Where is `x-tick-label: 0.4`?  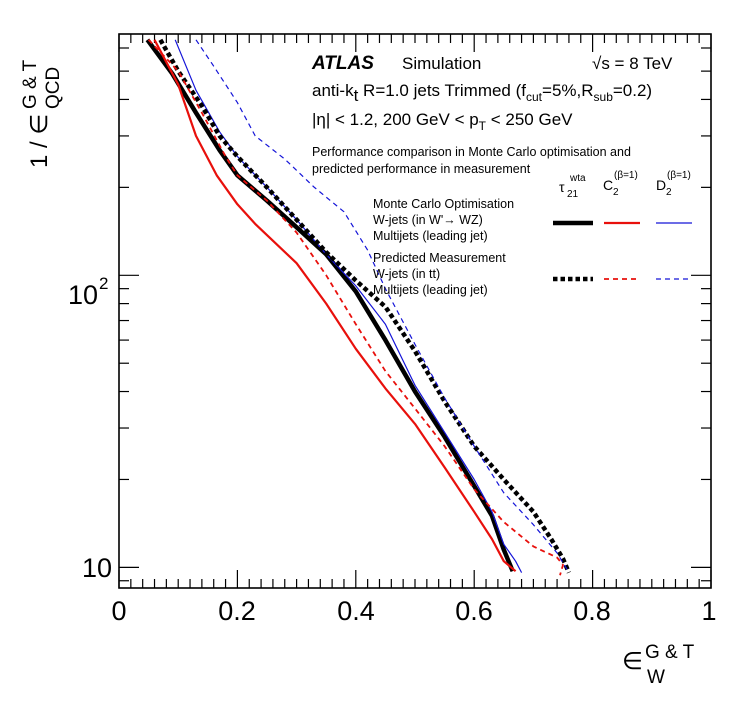 x-tick-label: 0.4 is located at coordinates (356, 611).